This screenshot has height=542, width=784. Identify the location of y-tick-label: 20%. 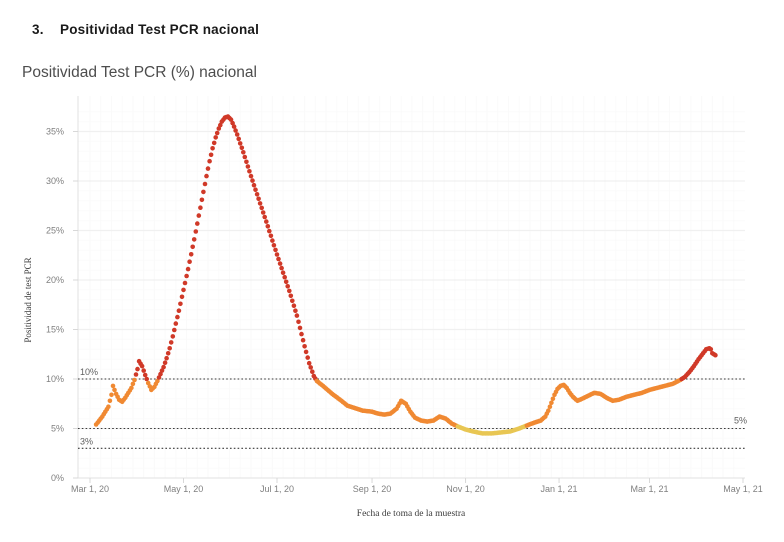
(55, 280).